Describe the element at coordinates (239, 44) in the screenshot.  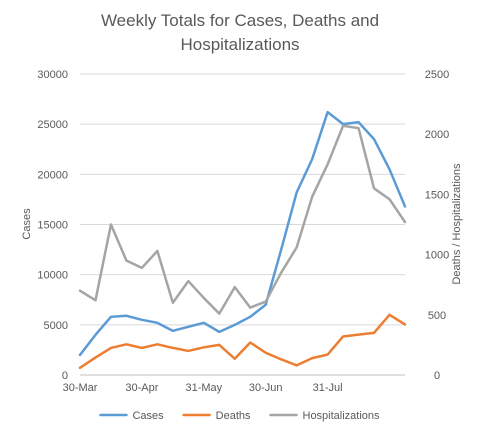
I see `chart-title-line-2: Hospitalizations` at that location.